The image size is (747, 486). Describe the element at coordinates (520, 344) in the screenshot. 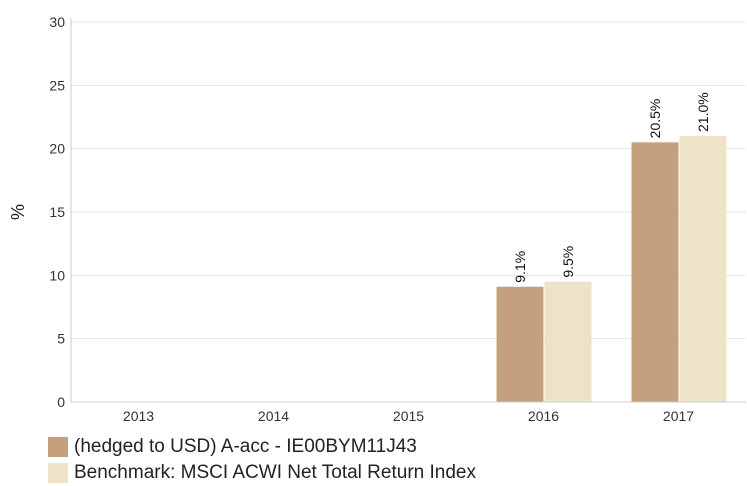

I see `bar-fund-2016` at that location.